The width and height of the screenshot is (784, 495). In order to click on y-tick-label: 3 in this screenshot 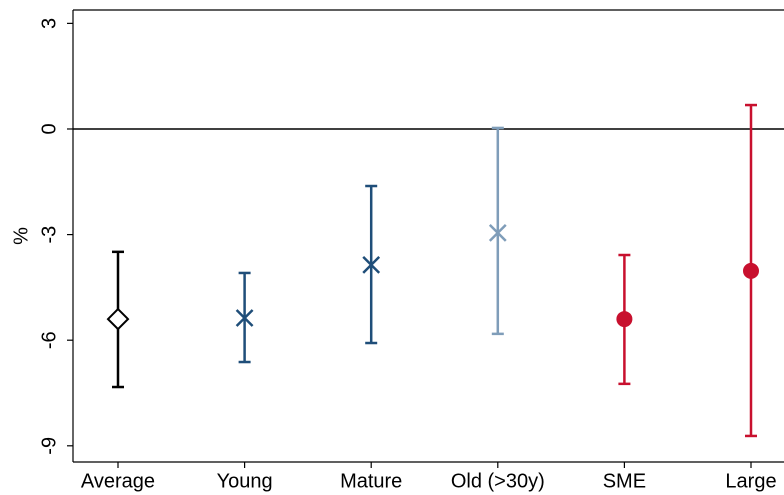, I will do `click(49, 23)`.